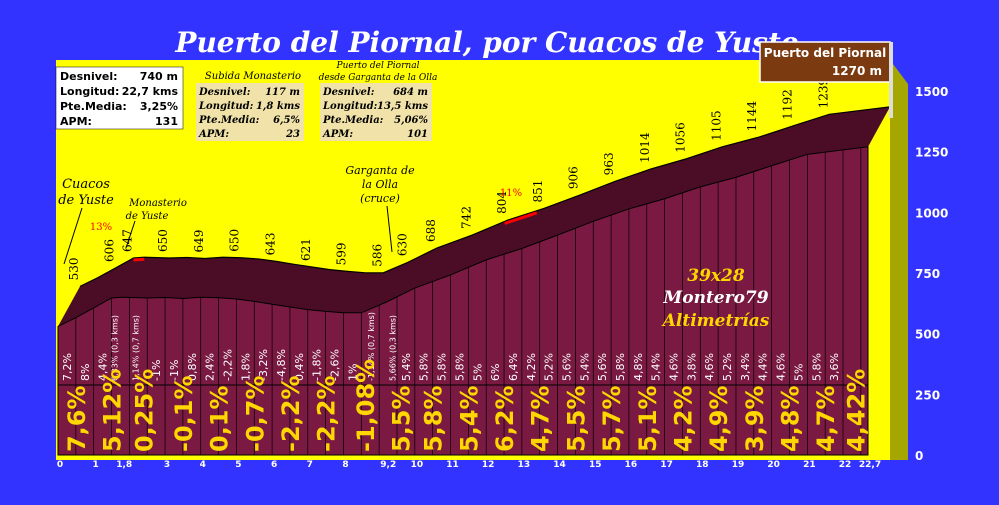  What do you see at coordinates (927, 395) in the screenshot?
I see `y-tick-label: 250` at bounding box center [927, 395].